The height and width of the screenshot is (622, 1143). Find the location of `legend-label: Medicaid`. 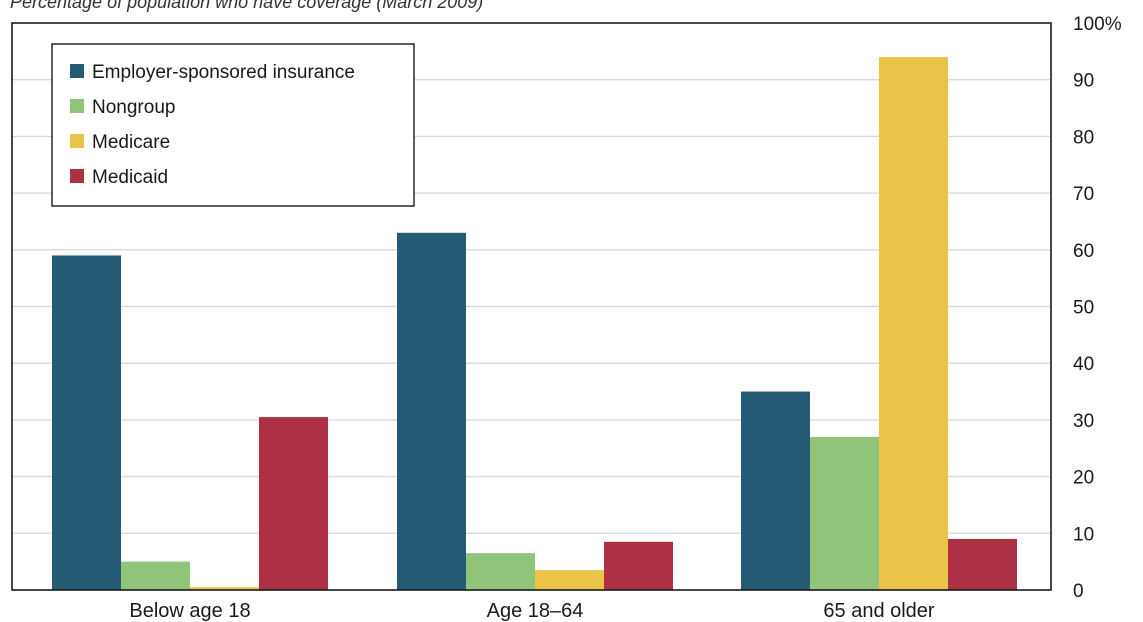

legend-label: Medicaid is located at coordinates (130, 177).